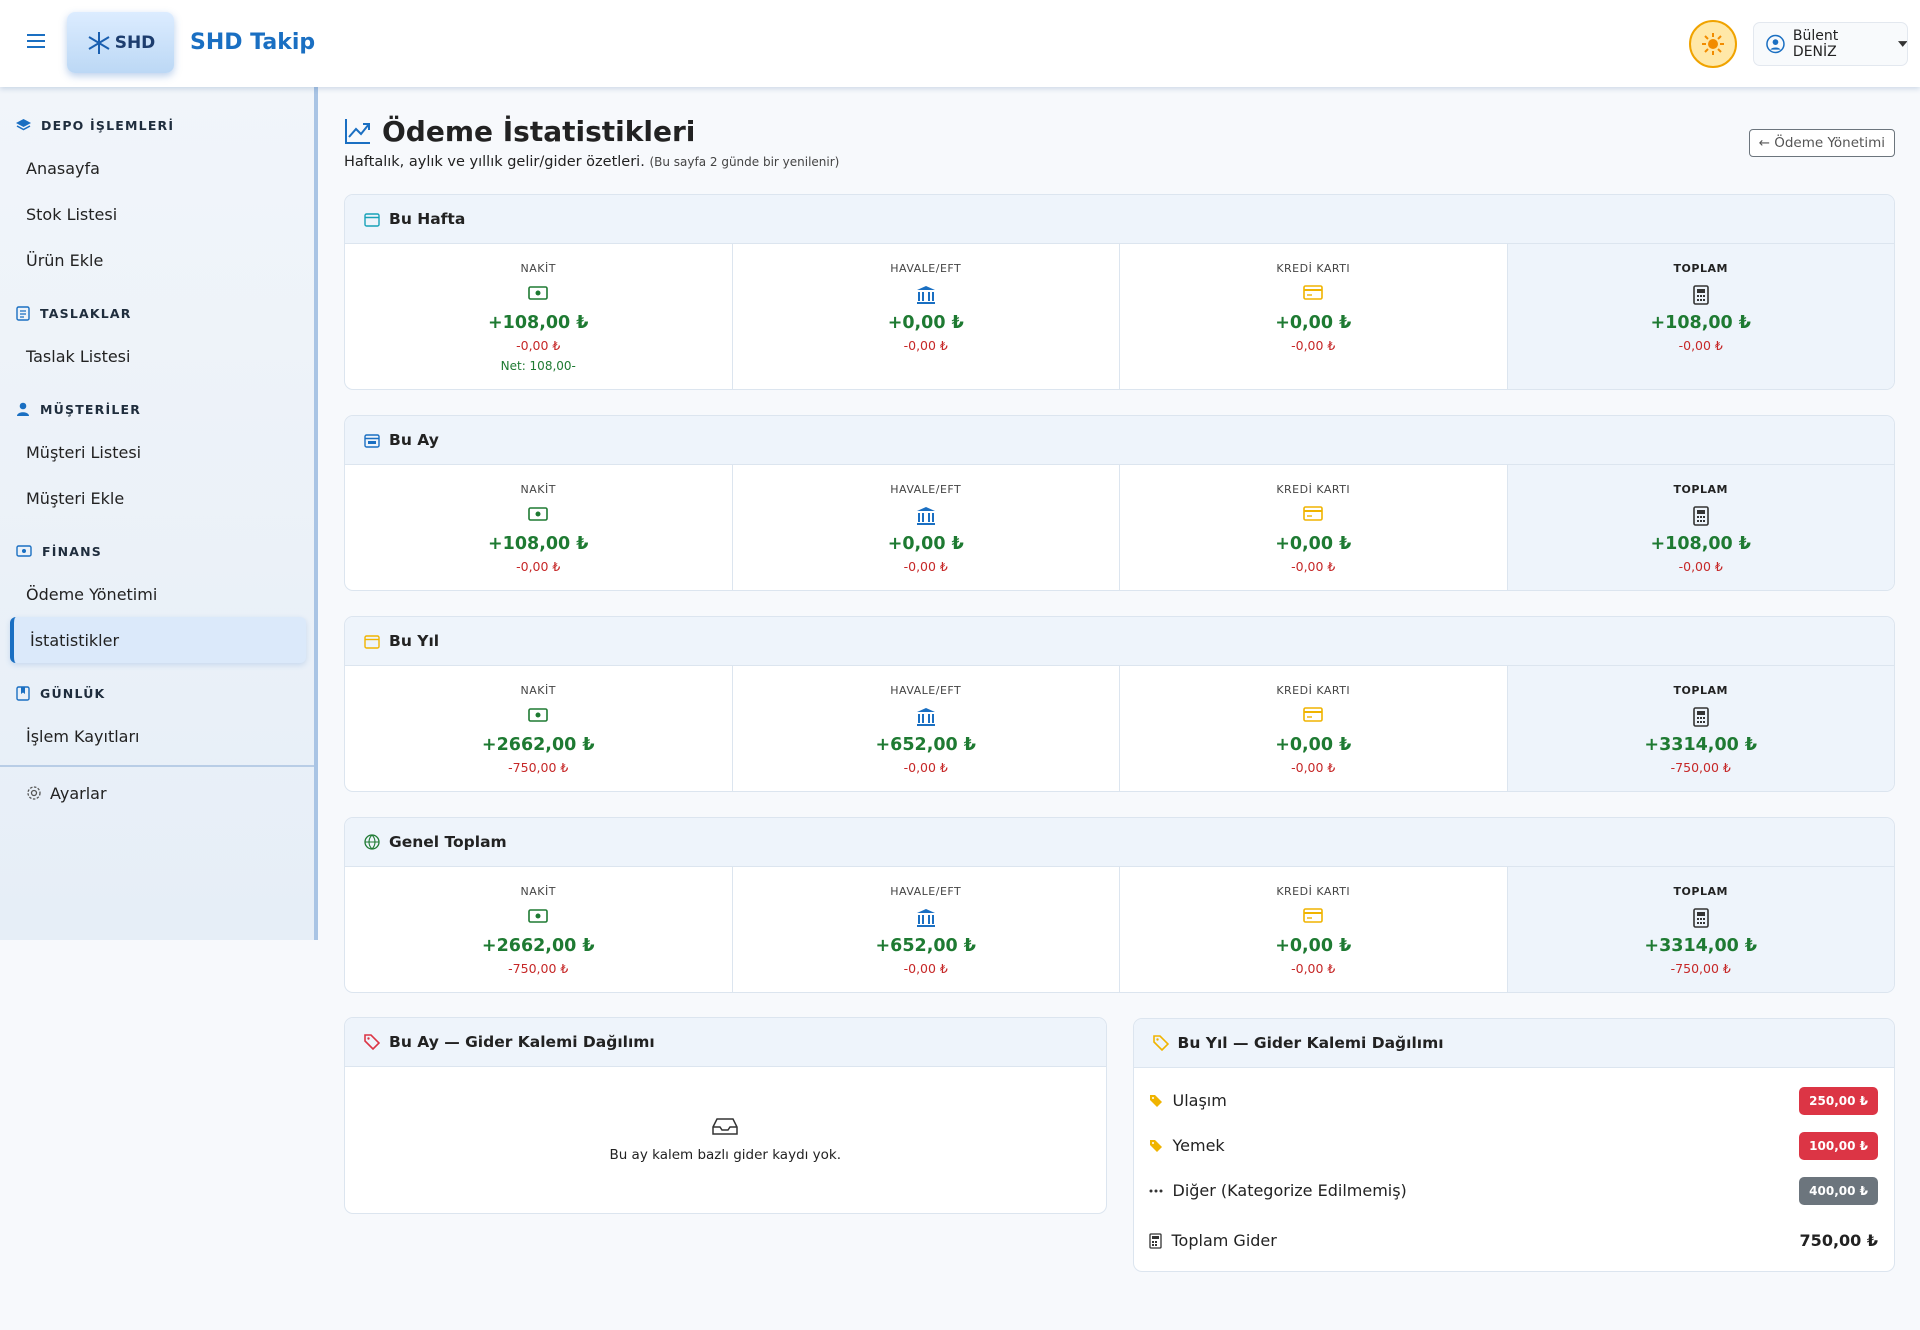  Describe the element at coordinates (157, 788) in the screenshot. I see `nav-link: Ayarlar` at that location.